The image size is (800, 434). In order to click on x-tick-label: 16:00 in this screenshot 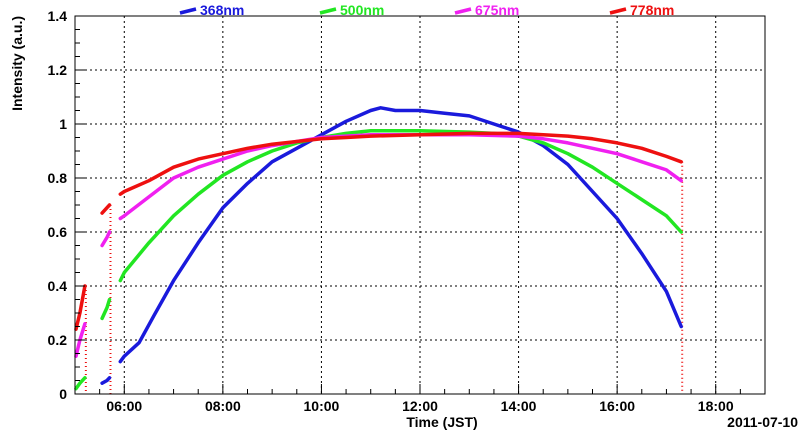, I will do `click(617, 406)`.